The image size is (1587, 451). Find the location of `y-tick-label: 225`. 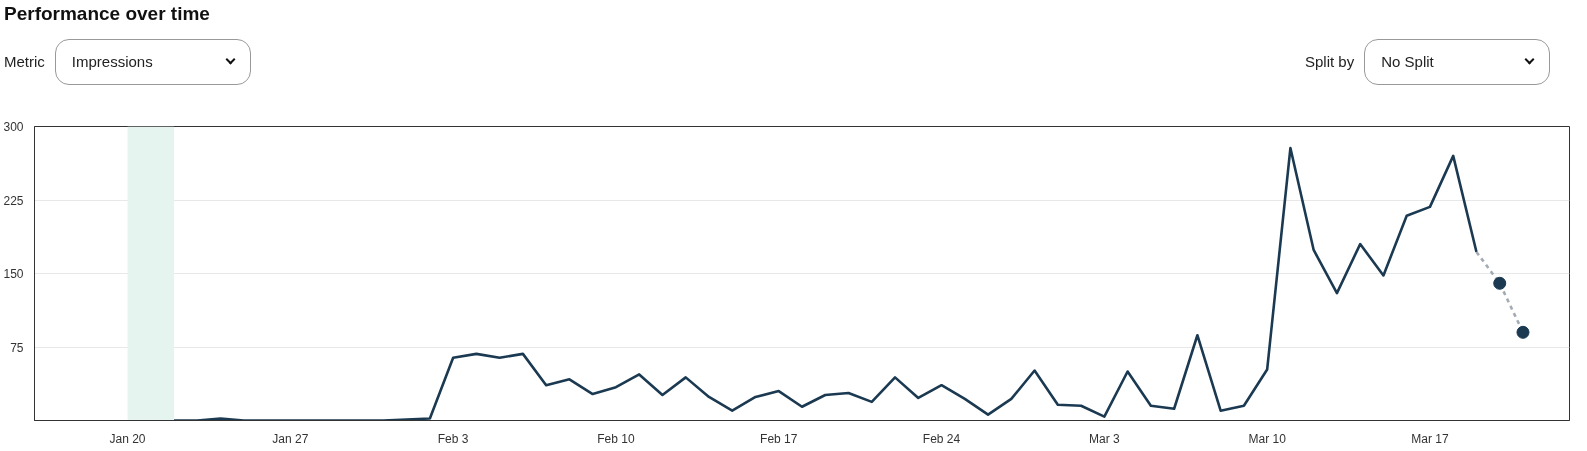

y-tick-label: 225 is located at coordinates (13, 200).